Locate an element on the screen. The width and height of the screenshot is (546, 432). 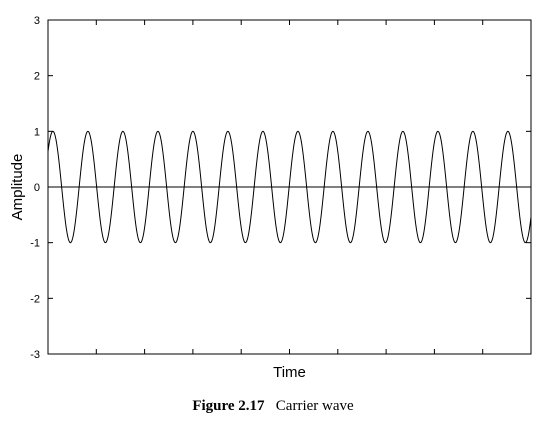
figure-caption-label: Figure 2.17 is located at coordinates (228, 406).